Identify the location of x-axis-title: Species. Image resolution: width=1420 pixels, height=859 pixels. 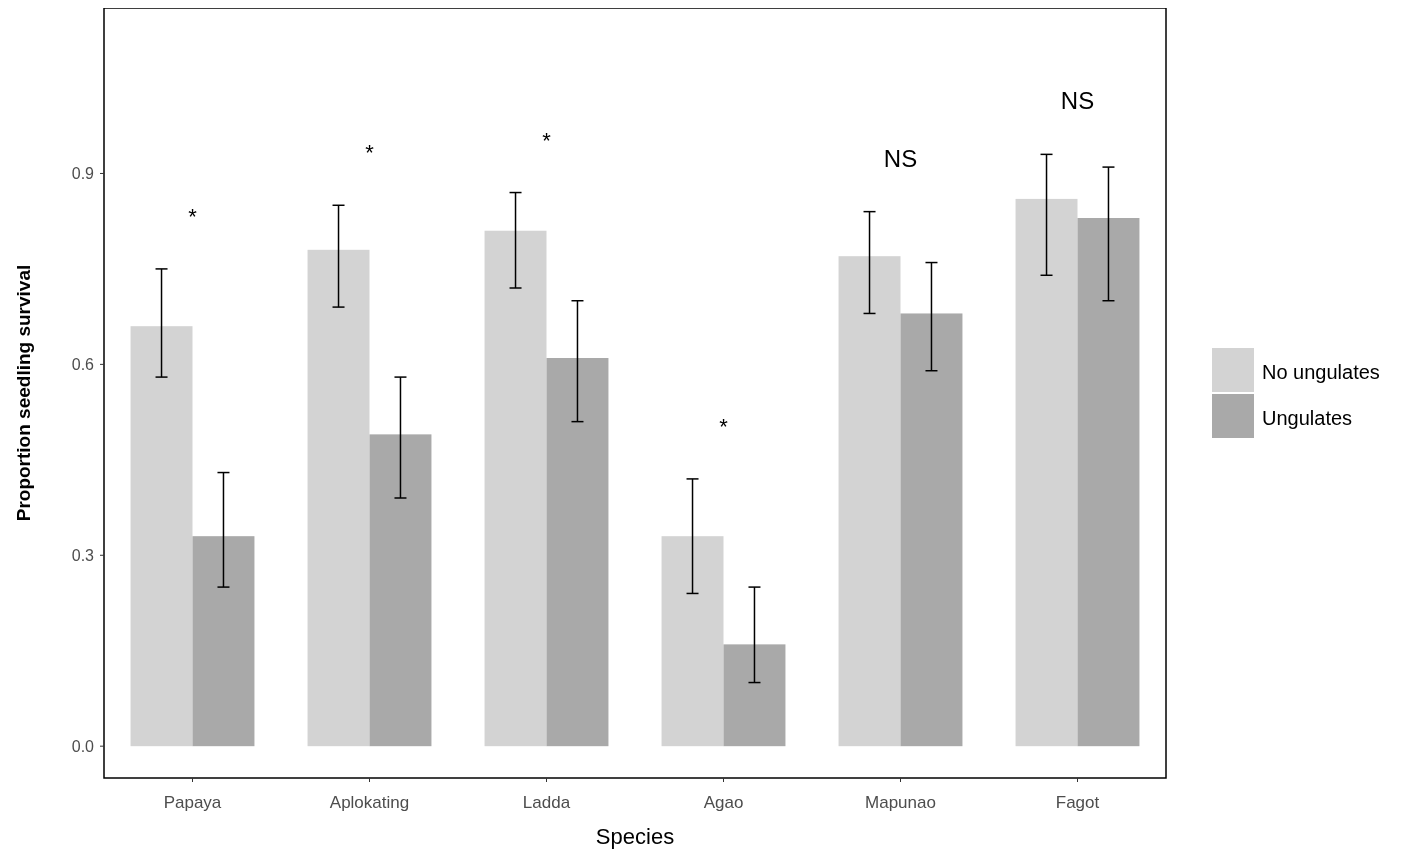
(635, 836).